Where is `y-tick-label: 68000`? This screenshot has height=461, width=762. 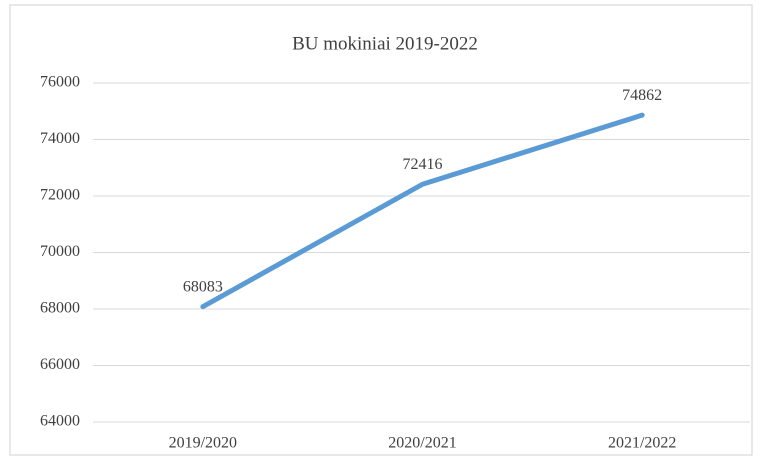
y-tick-label: 68000 is located at coordinates (60, 308).